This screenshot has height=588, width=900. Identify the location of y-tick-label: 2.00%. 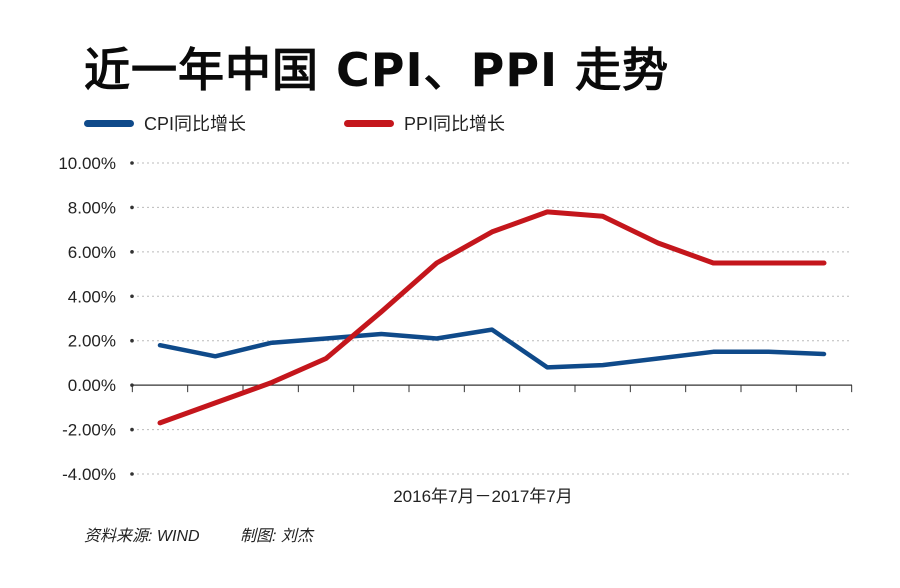
(92, 341).